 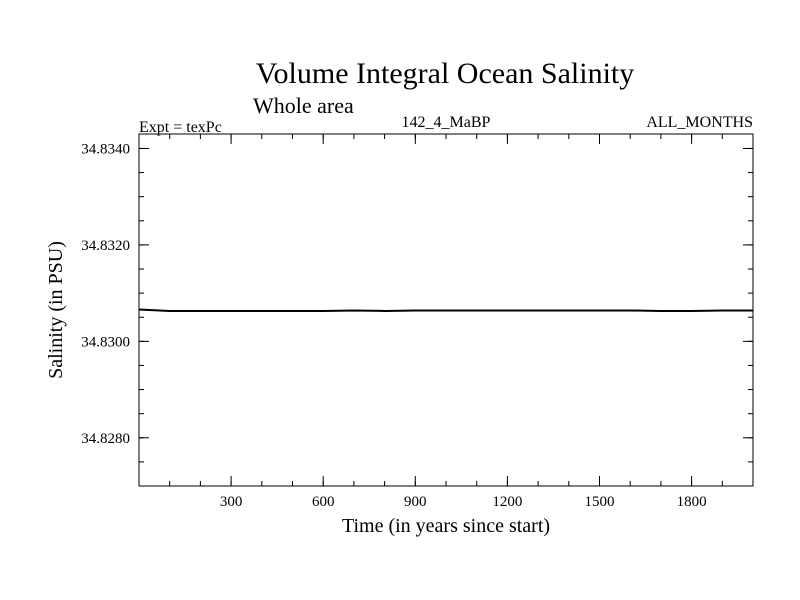 What do you see at coordinates (323, 502) in the screenshot?
I see `x-tick-label: 600` at bounding box center [323, 502].